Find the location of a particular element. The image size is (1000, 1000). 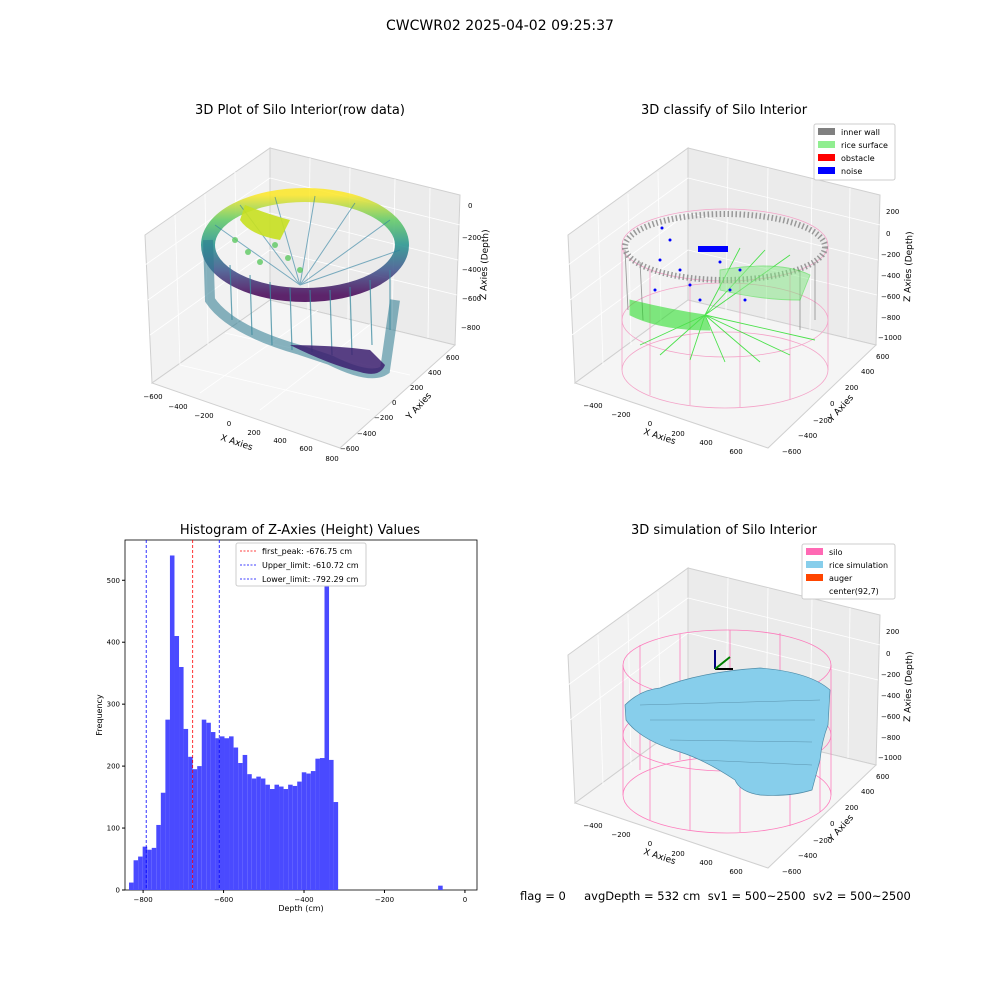

plot1-y-tick: −400 is located at coordinates (366, 434).